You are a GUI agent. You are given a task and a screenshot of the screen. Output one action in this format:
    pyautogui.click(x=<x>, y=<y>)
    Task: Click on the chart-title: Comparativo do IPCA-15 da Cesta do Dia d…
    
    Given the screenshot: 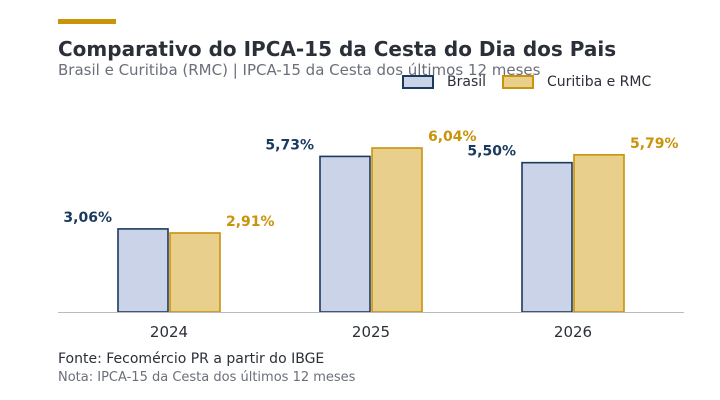 What is the action you would take?
    pyautogui.click(x=337, y=49)
    